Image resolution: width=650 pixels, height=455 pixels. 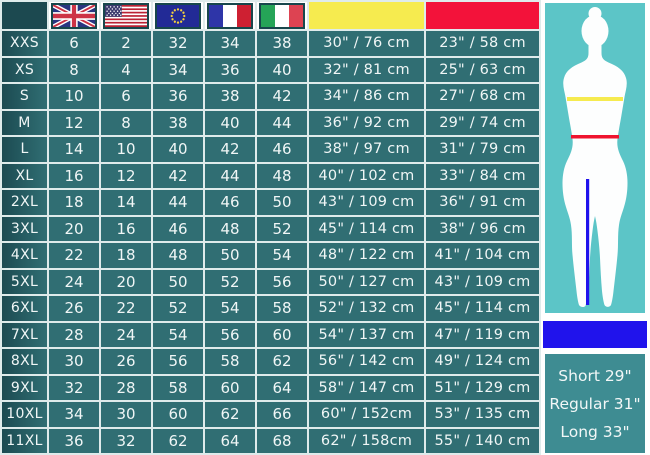 I want to click on italy-size-cell: 68, so click(x=282, y=440).